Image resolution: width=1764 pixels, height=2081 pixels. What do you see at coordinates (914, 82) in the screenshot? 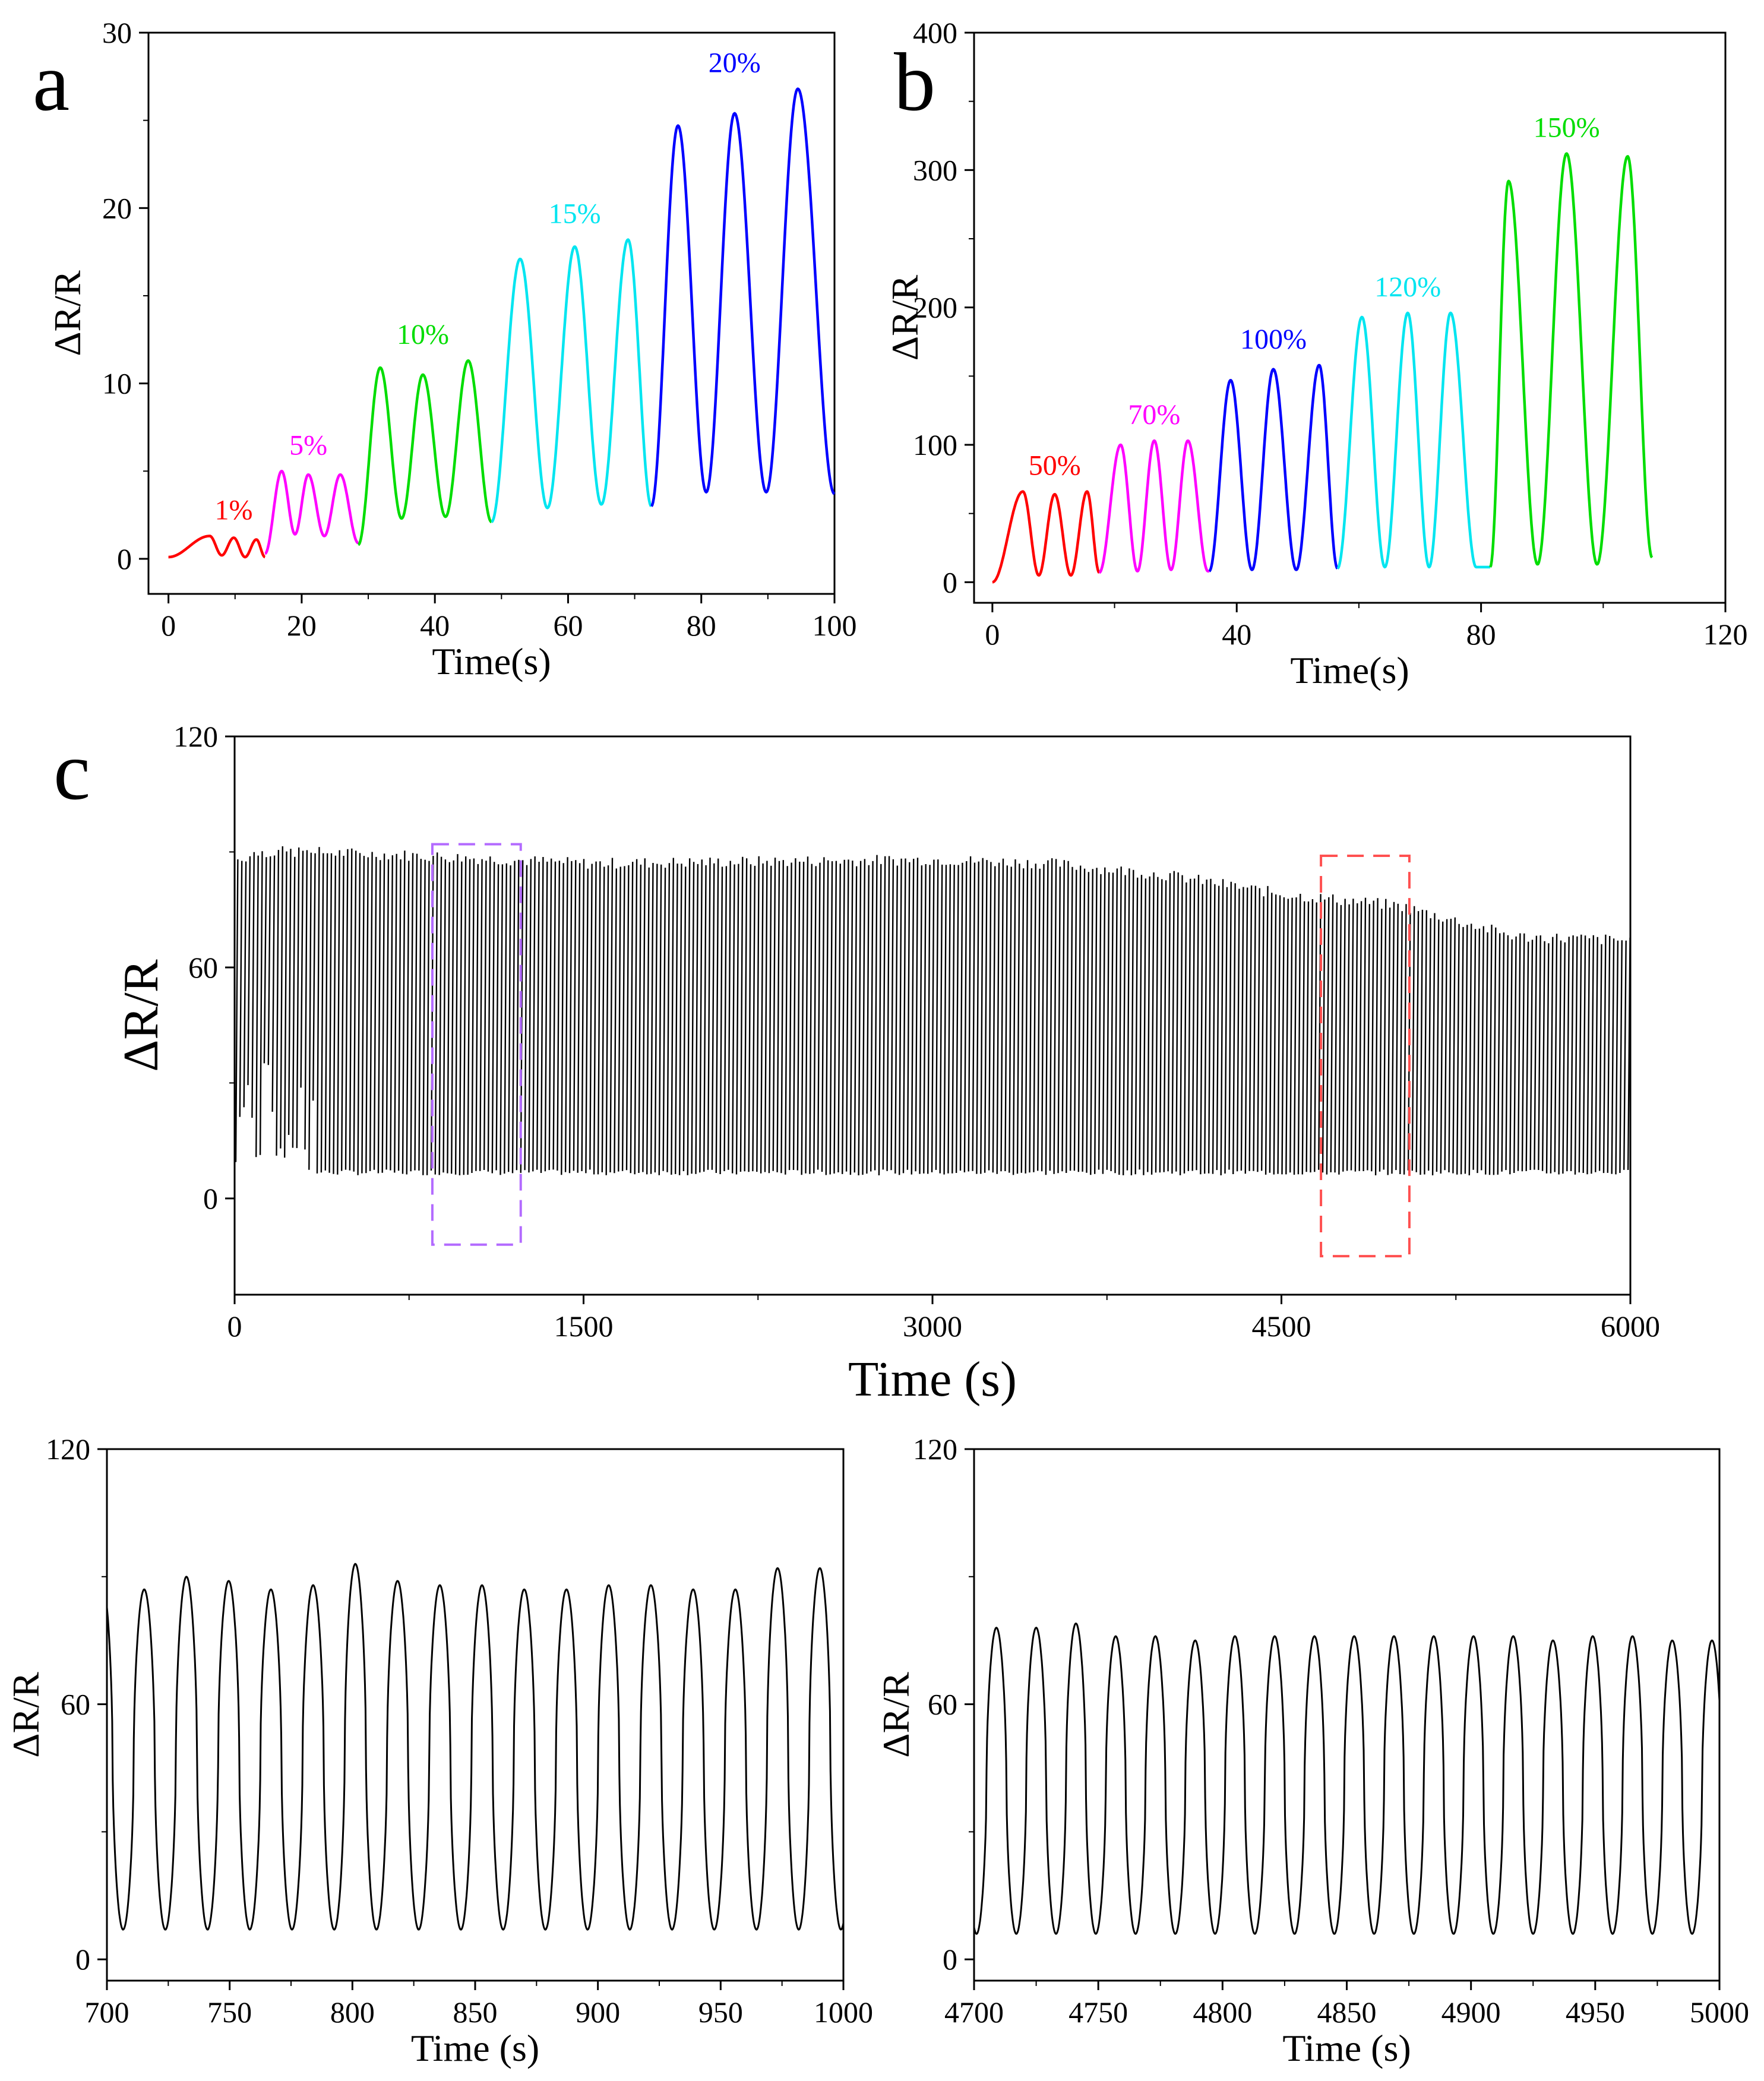
I see `panel-letter: b` at bounding box center [914, 82].